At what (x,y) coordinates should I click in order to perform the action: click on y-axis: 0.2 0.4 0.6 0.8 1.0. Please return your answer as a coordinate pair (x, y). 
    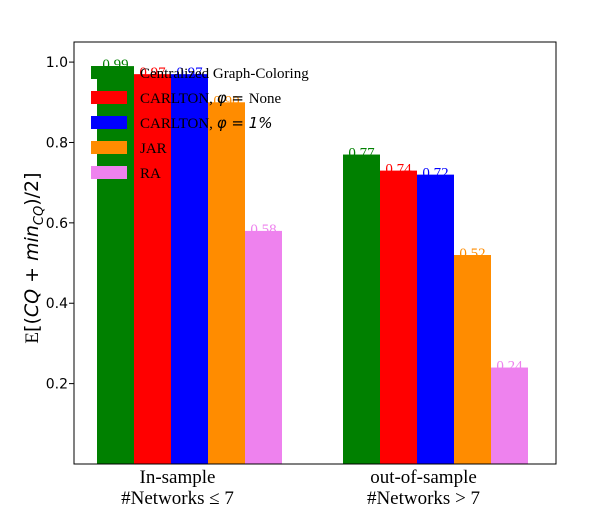
    Looking at the image, I should click on (60, 224).